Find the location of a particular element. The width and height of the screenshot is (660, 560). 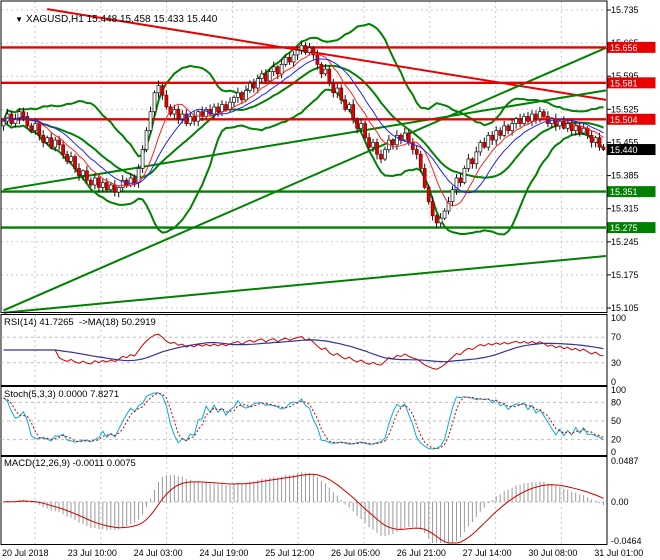

macd-signal-line is located at coordinates (303, 508).